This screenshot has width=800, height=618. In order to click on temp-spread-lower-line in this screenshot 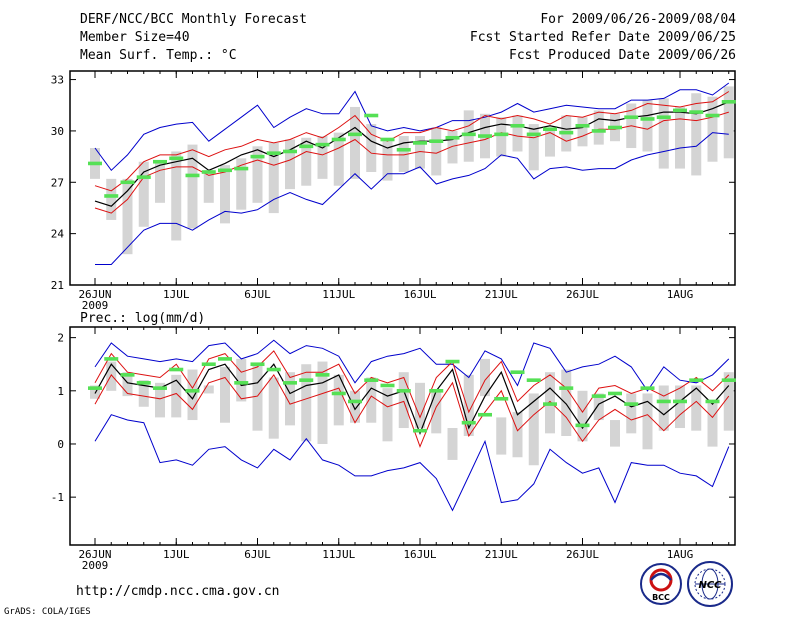, I will do `click(411, 162)`.